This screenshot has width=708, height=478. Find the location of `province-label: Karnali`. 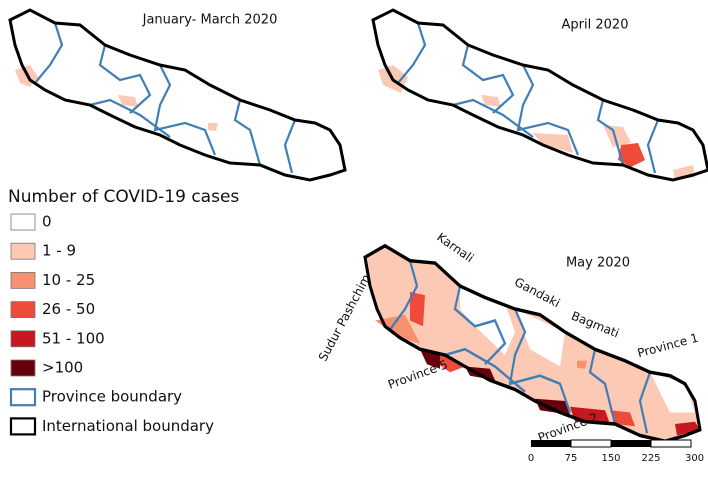

province-label: Karnali is located at coordinates (455, 247).